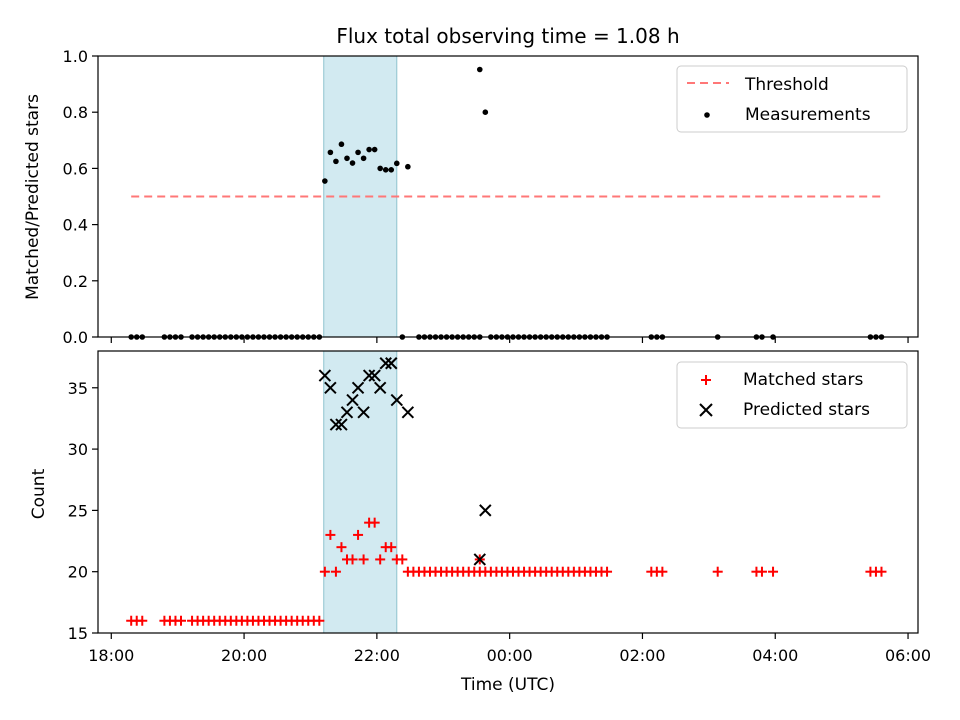 The height and width of the screenshot is (720, 960). What do you see at coordinates (706, 410) in the screenshot?
I see `legend-predicted-swatch` at bounding box center [706, 410].